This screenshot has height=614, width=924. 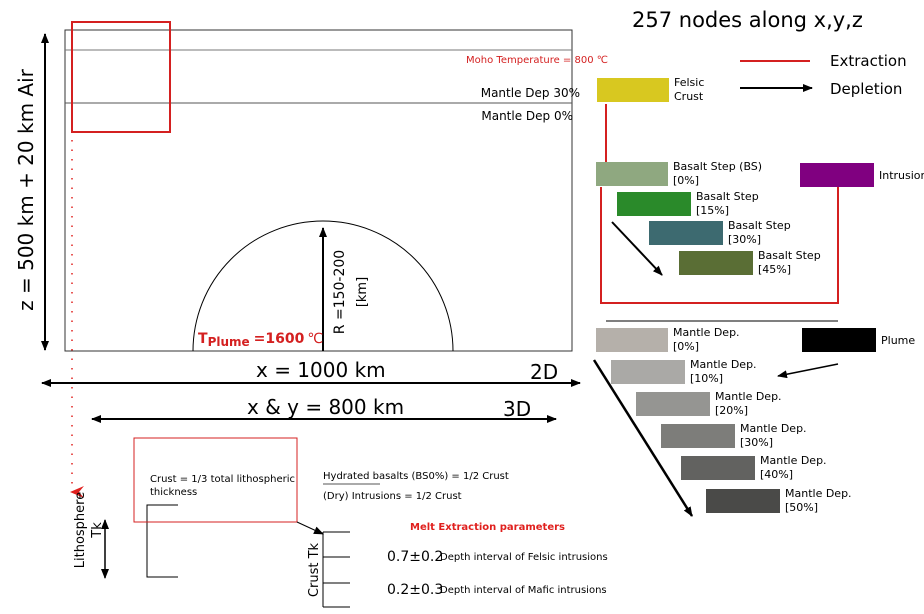 I want to click on plume-value: =1600, so click(x=279, y=339).